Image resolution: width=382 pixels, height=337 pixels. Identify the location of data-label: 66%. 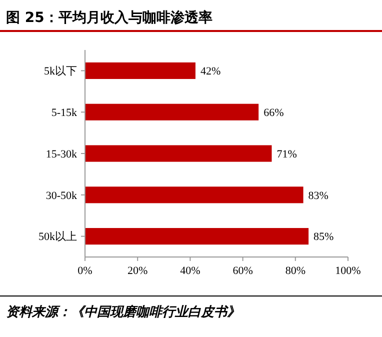
(274, 112).